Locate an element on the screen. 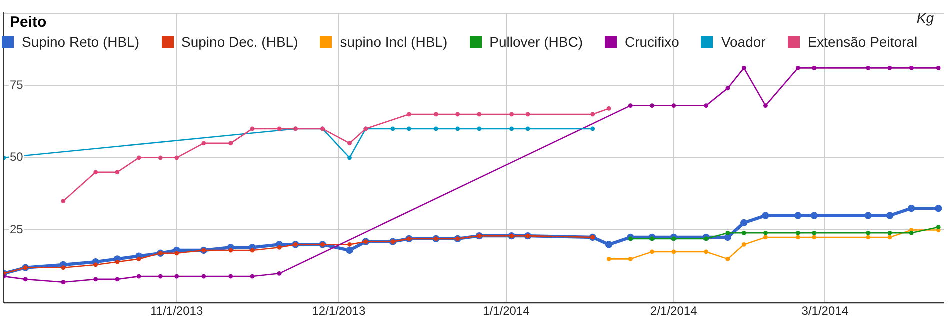 The image size is (948, 321). chart-title: Peito is located at coordinates (28, 22).